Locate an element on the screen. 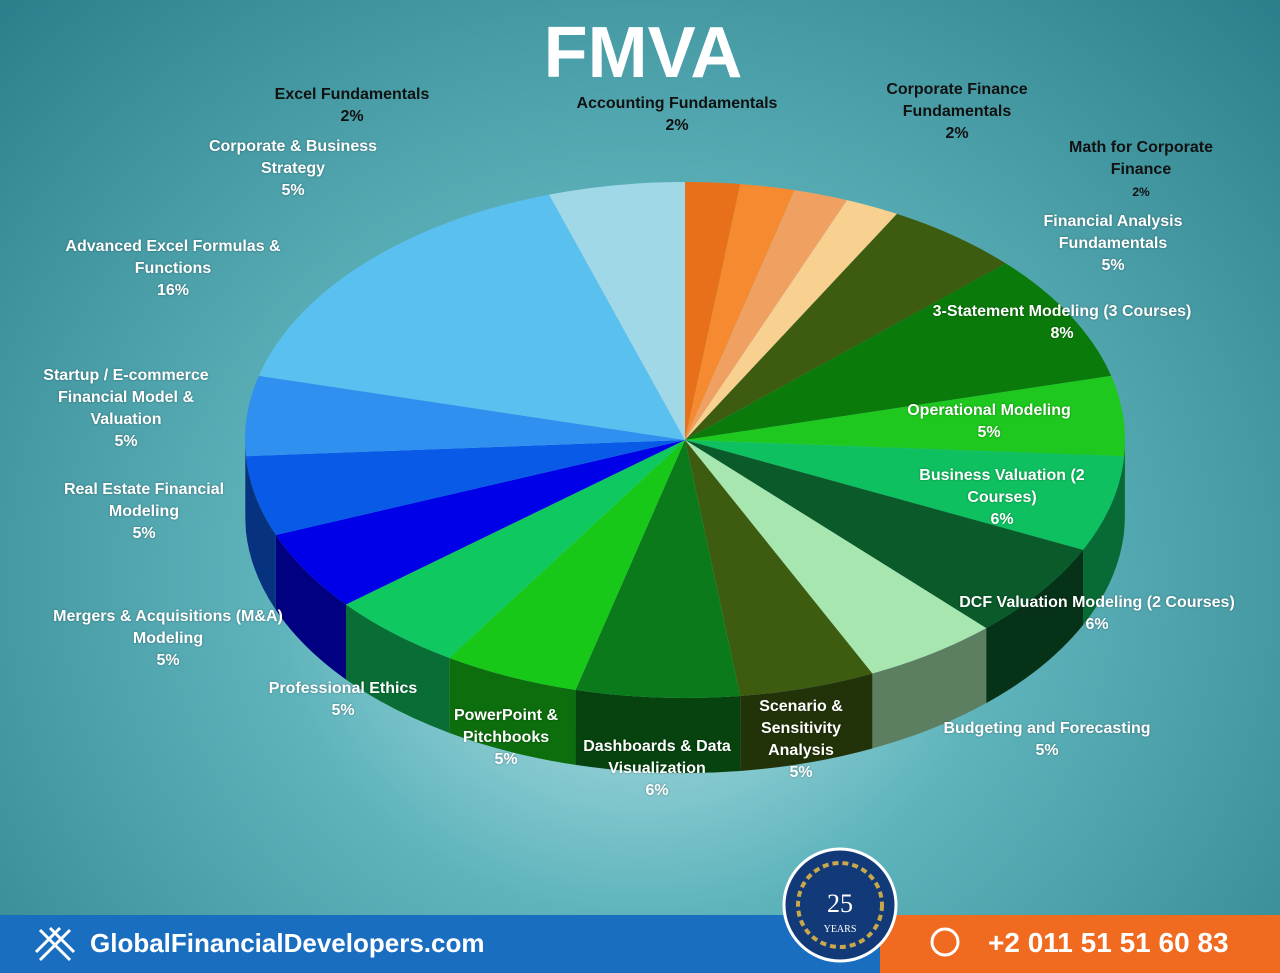  slice-label: Financial Analysis Fundamentals 5% is located at coordinates (1113, 244).